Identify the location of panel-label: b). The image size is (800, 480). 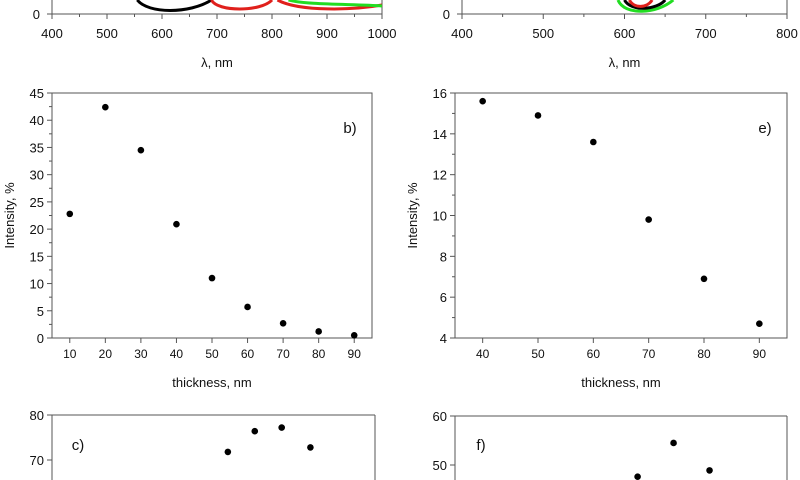
(349, 128).